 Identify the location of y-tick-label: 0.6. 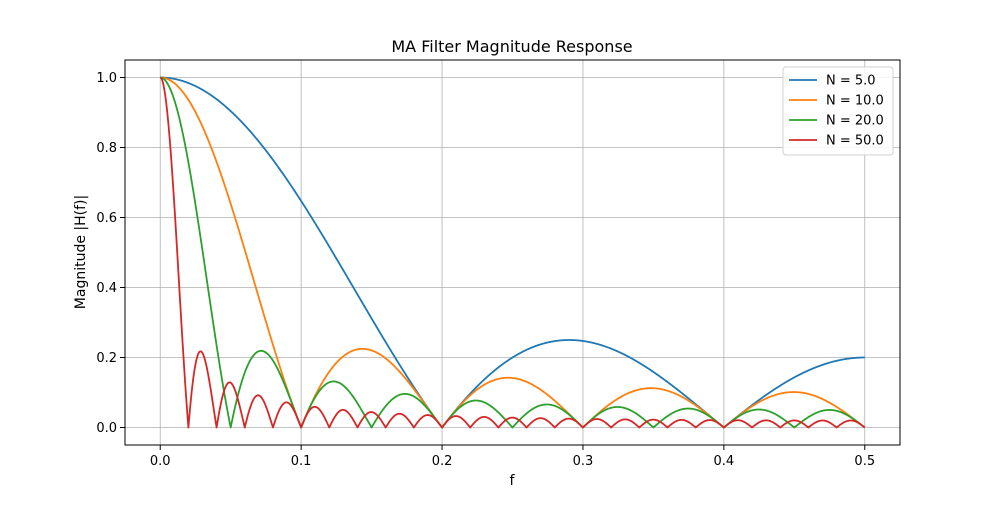
(106, 218).